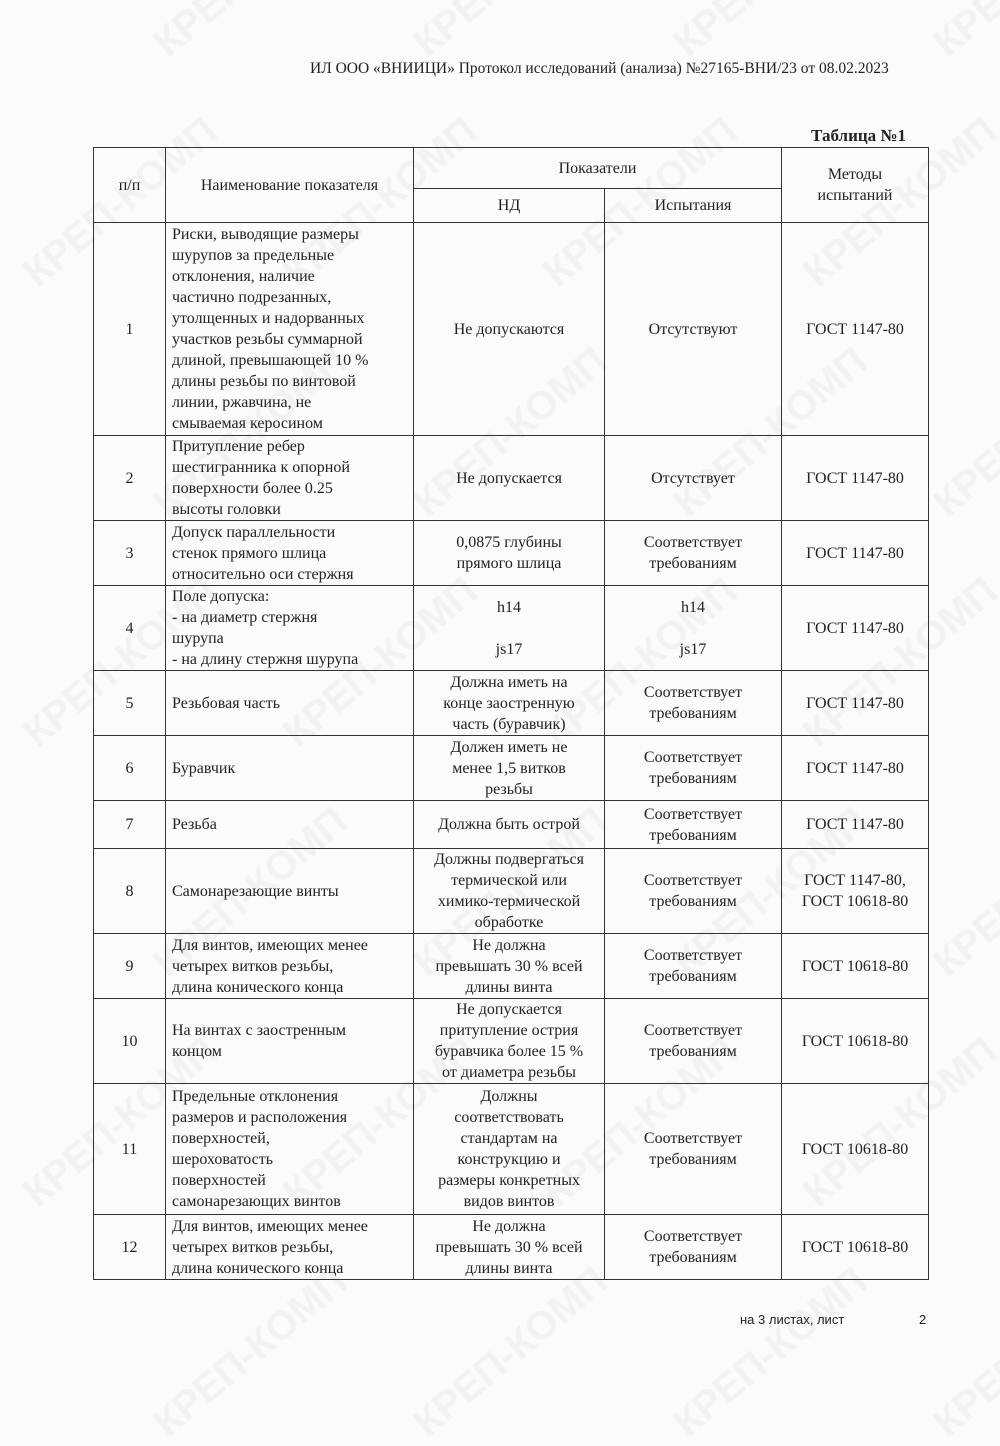 The width and height of the screenshot is (1000, 1446). Describe the element at coordinates (693, 478) in the screenshot. I see `test-result: Отсутствует` at that location.